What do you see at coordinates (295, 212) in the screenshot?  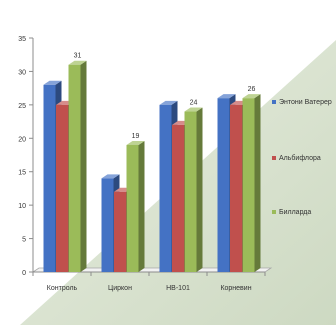 I see `legend-label: Билларда` at bounding box center [295, 212].